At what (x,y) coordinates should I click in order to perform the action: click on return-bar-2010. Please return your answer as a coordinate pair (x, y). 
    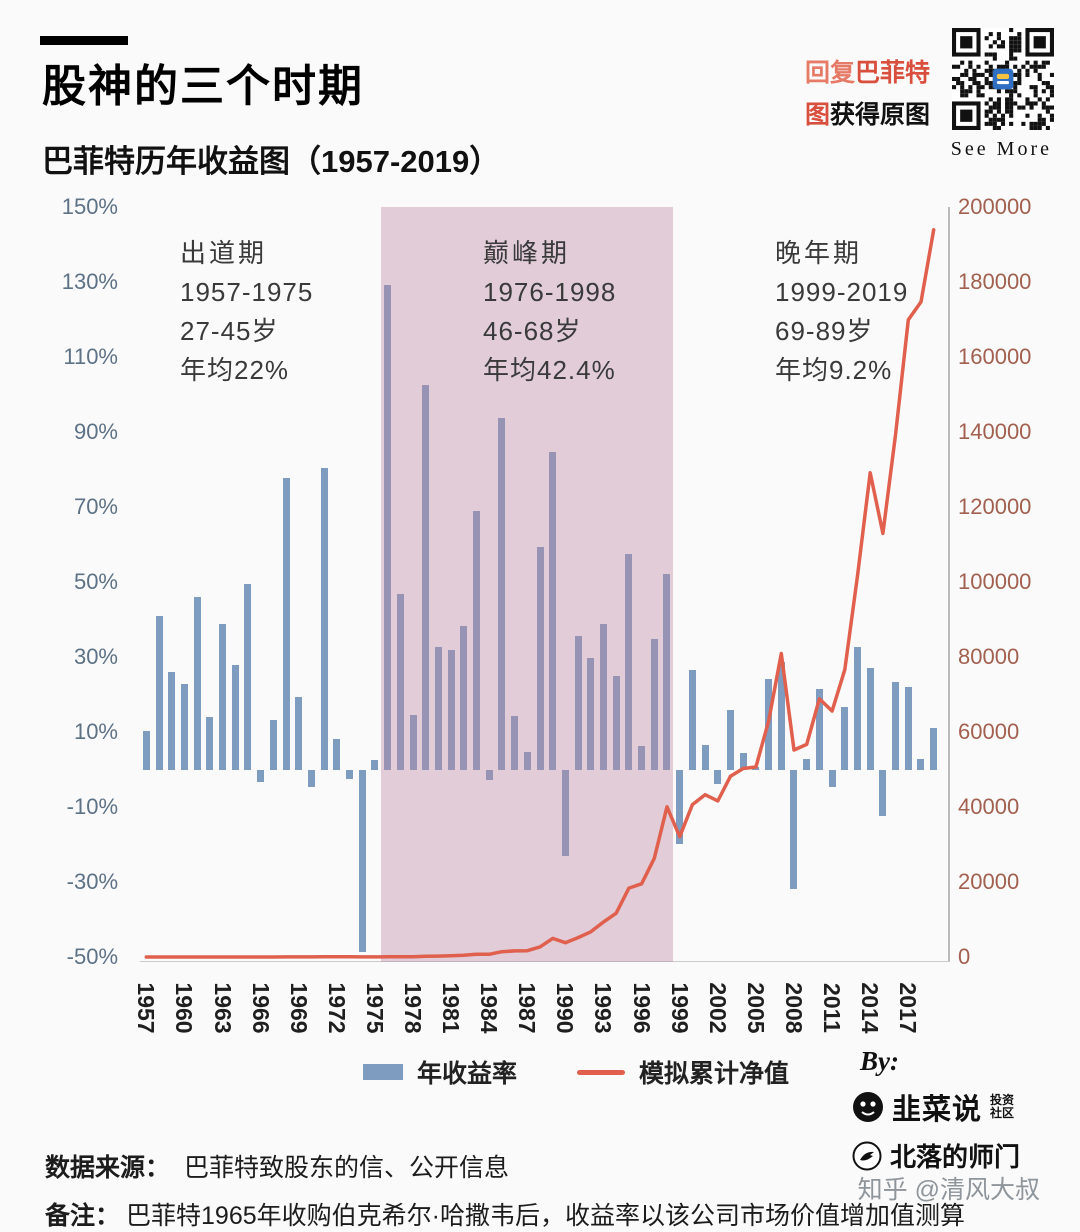
    Looking at the image, I should click on (819, 729).